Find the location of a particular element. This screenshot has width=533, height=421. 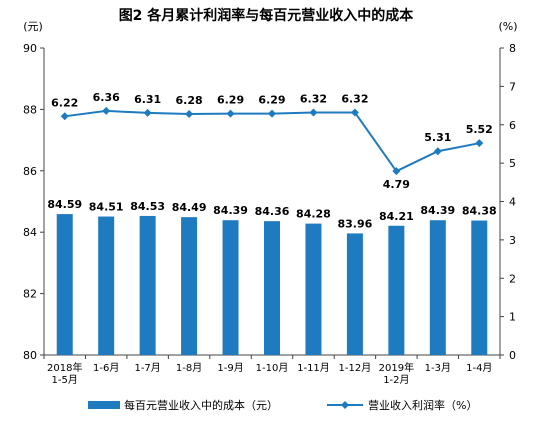

bar-value-label: 84.51 is located at coordinates (106, 207).